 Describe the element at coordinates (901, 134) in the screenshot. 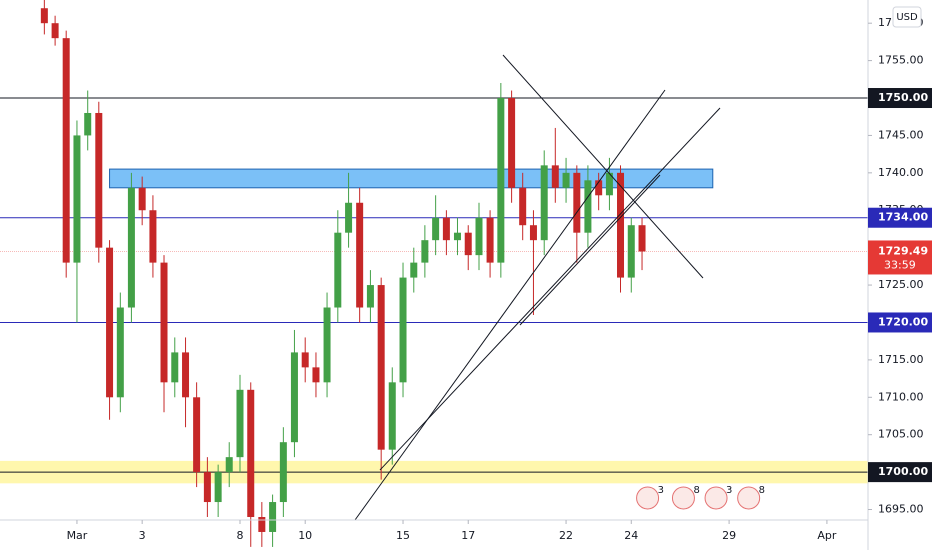

I see `y-tick-label: 1745.00` at that location.